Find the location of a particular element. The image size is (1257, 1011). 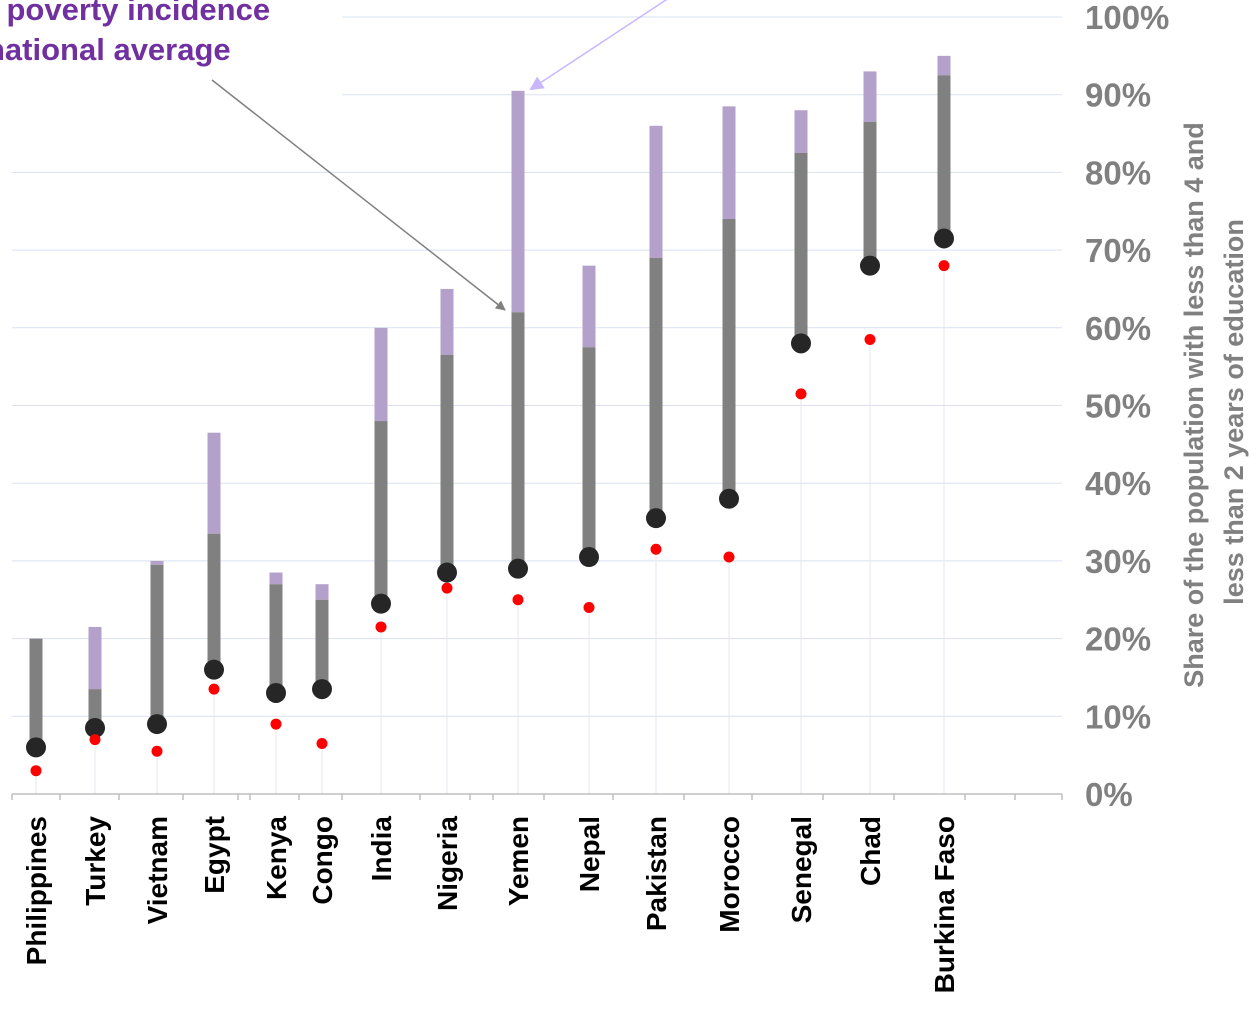

category-label: Vietnam is located at coordinates (157, 870).